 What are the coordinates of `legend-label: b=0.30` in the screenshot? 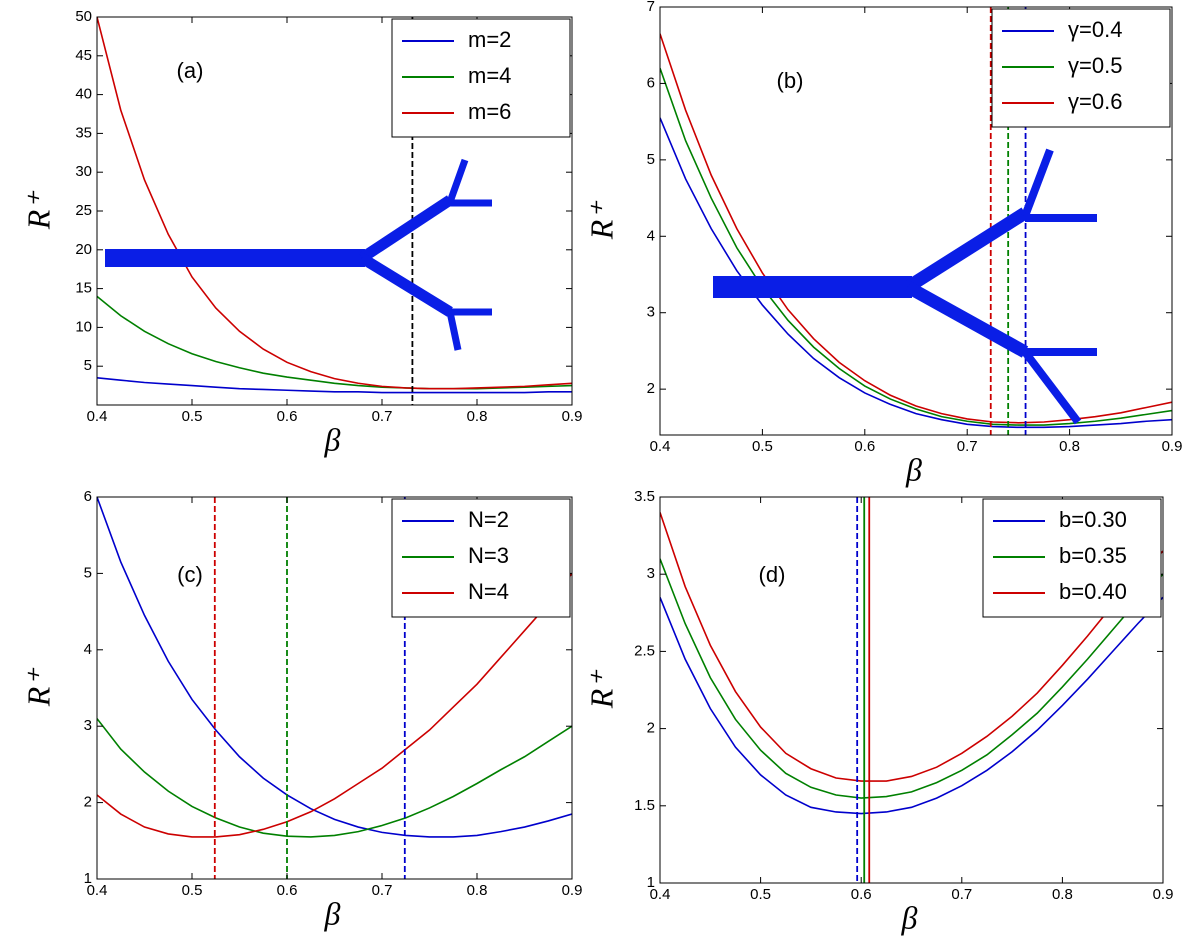 It's located at (1093, 519).